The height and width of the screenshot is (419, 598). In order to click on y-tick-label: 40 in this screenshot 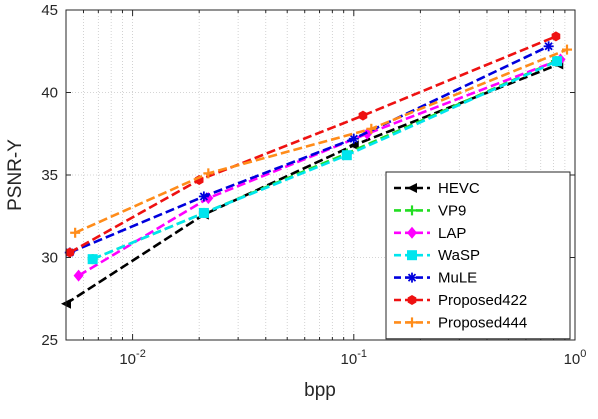, I will do `click(49, 93)`.